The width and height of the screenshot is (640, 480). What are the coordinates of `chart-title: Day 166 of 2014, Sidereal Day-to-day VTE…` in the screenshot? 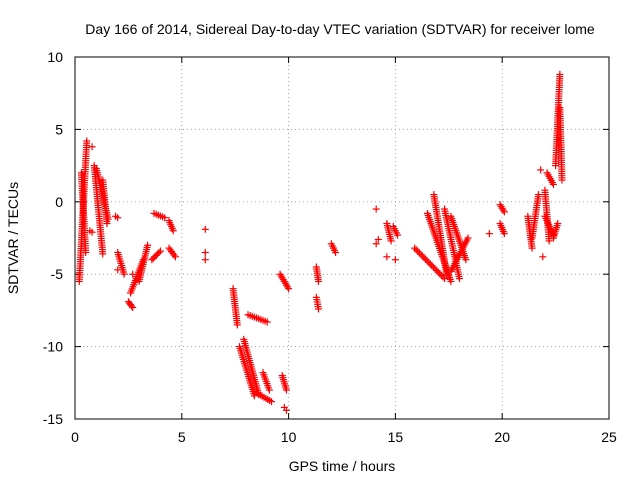 It's located at (340, 29).